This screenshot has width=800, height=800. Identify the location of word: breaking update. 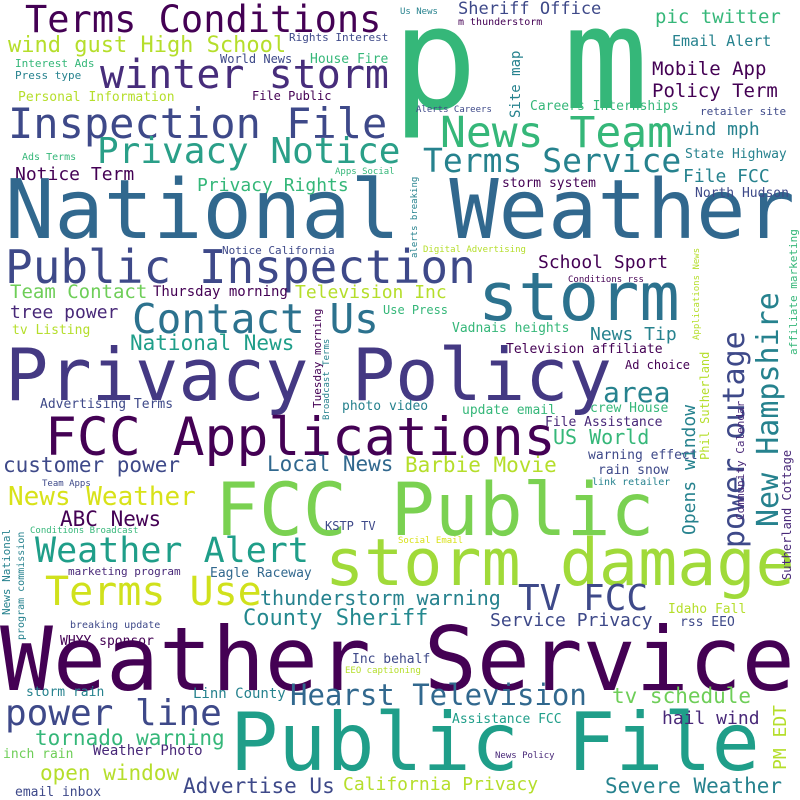
(115, 625).